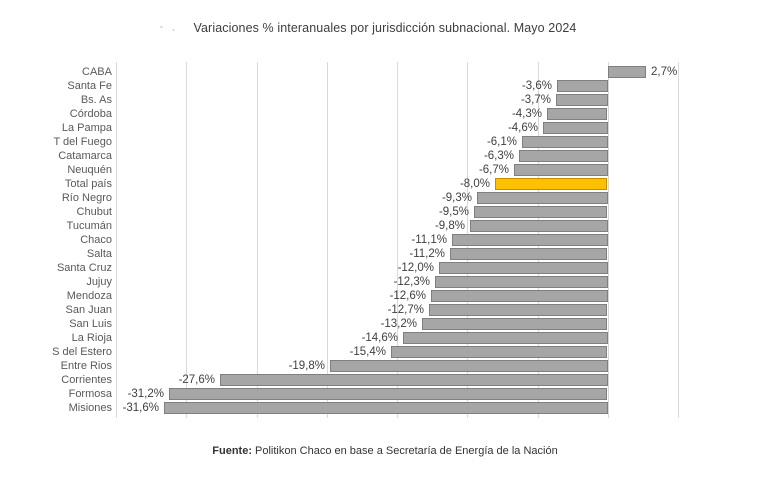 This screenshot has height=480, width=770. What do you see at coordinates (453, 212) in the screenshot?
I see `value-label: -9,5%` at bounding box center [453, 212].